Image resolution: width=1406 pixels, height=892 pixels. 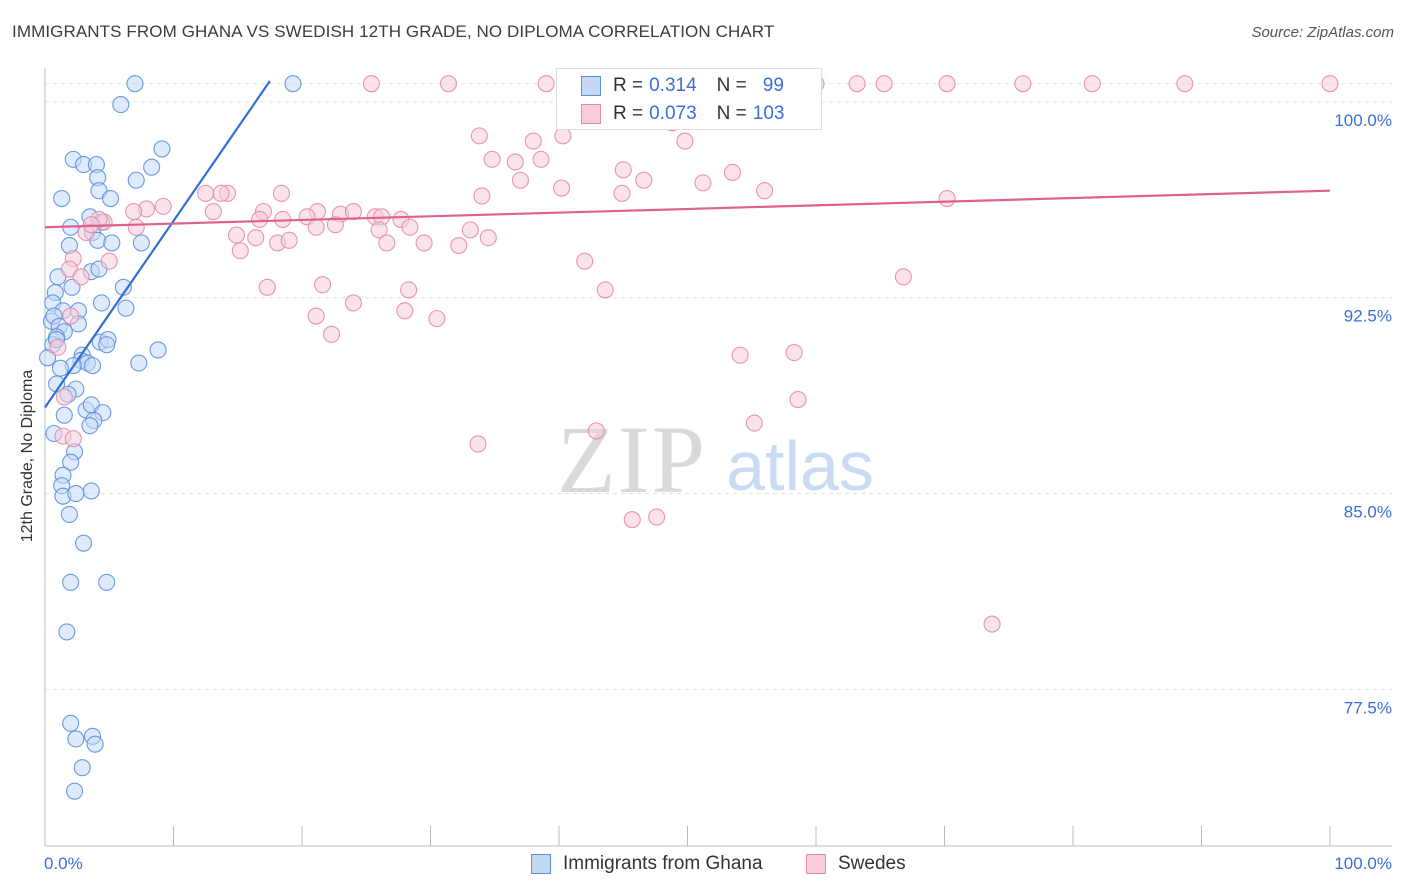 What do you see at coordinates (816, 864) in the screenshot?
I see `bottom-legend-swatch-swedes` at bounding box center [816, 864].